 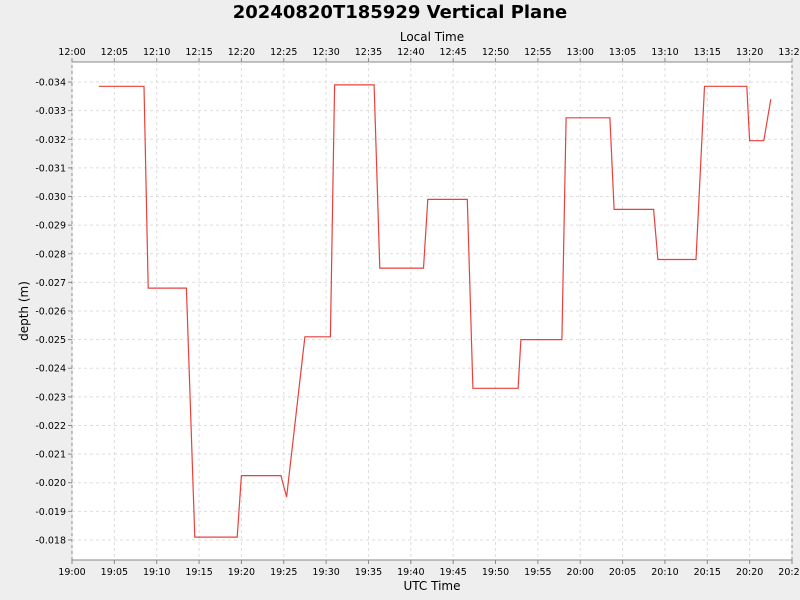 What do you see at coordinates (156, 52) in the screenshot?
I see `x2-tick-label: 12:10` at bounding box center [156, 52].